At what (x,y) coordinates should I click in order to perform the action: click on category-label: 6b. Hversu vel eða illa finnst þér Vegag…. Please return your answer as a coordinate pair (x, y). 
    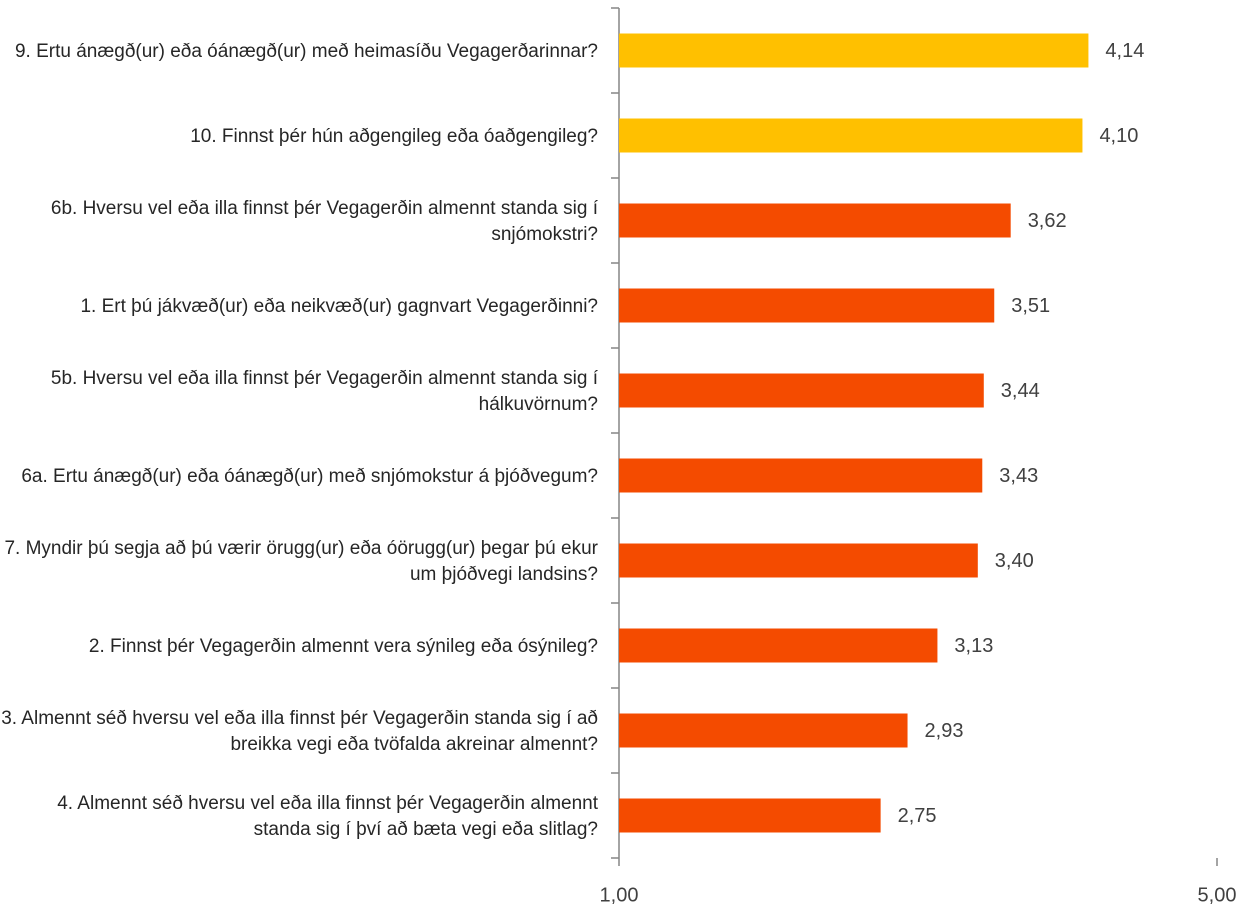
    Looking at the image, I should click on (324, 221).